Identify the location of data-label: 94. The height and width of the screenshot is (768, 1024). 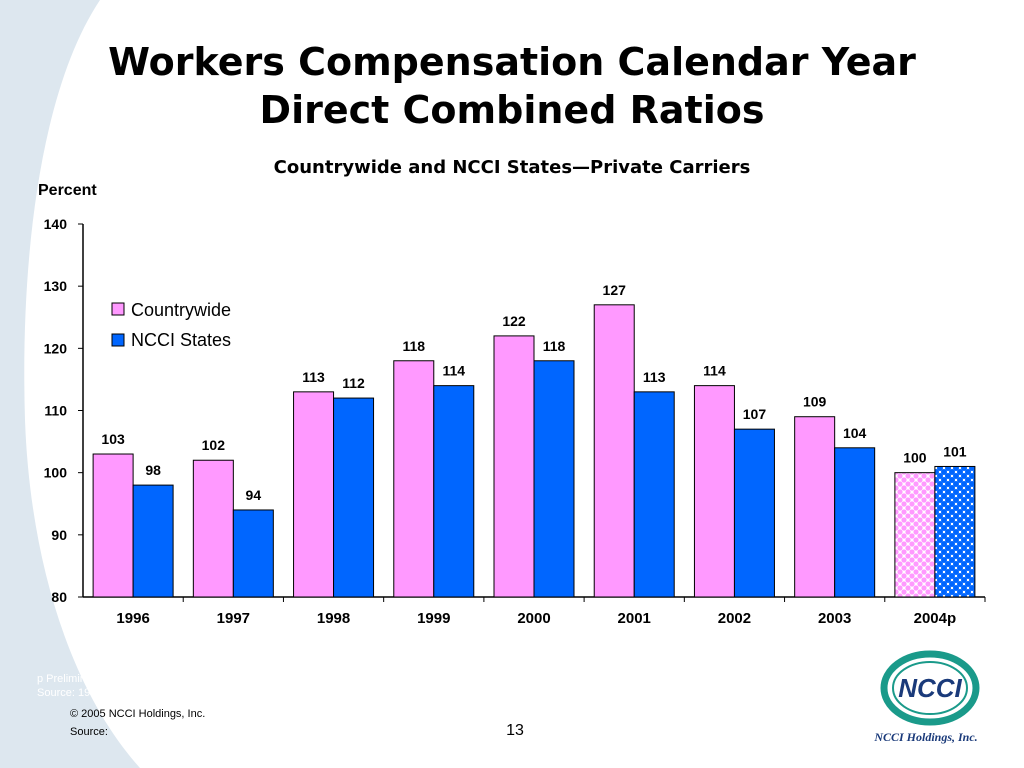
(254, 495).